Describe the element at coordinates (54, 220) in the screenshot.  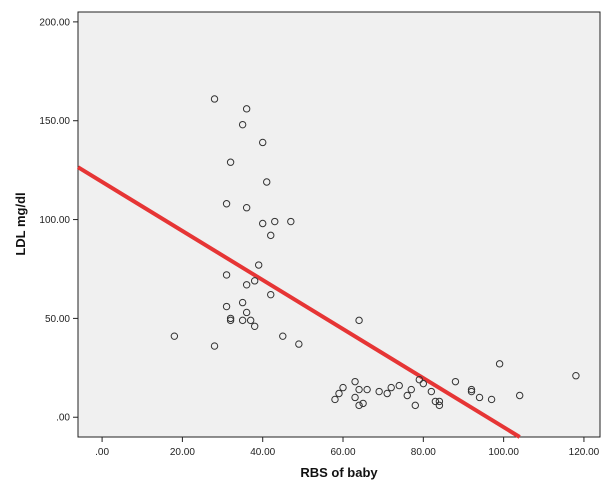
I see `y-tick-label: 100.00` at that location.